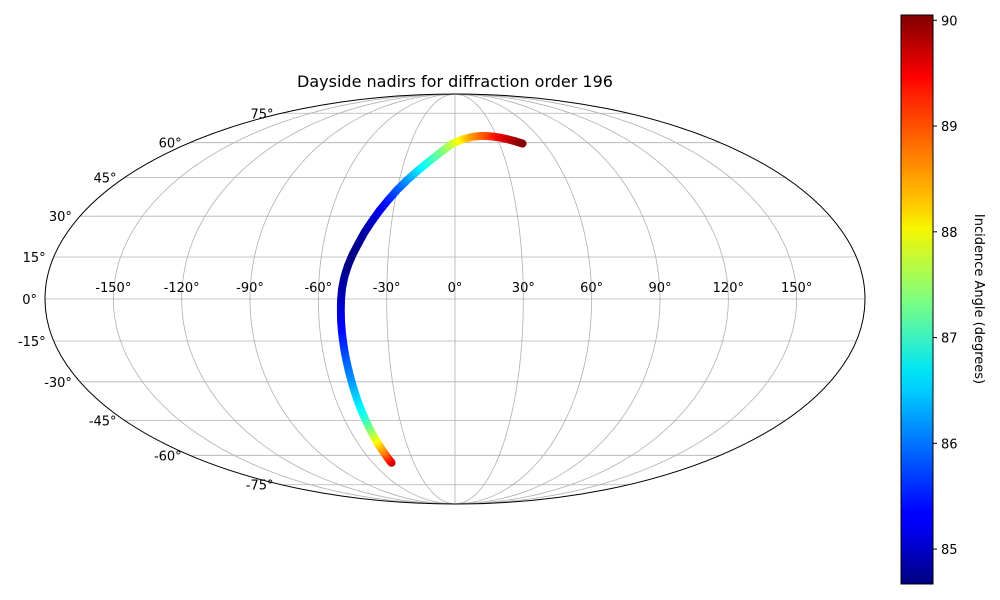  What do you see at coordinates (949, 127) in the screenshot?
I see `colorbar-tick-label: 89` at bounding box center [949, 127].